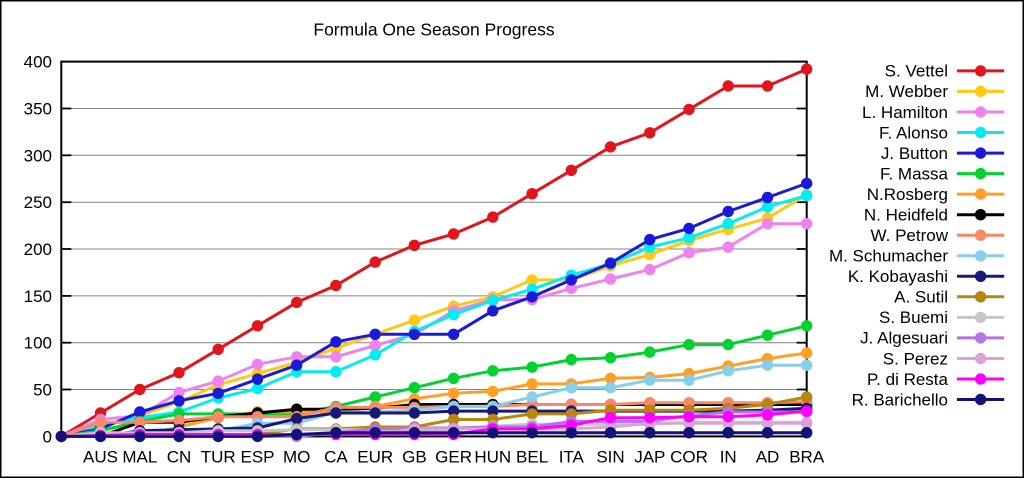 Image resolution: width=1024 pixels, height=483 pixels. What do you see at coordinates (768, 457) in the screenshot?
I see `svg-text: AD` at bounding box center [768, 457].